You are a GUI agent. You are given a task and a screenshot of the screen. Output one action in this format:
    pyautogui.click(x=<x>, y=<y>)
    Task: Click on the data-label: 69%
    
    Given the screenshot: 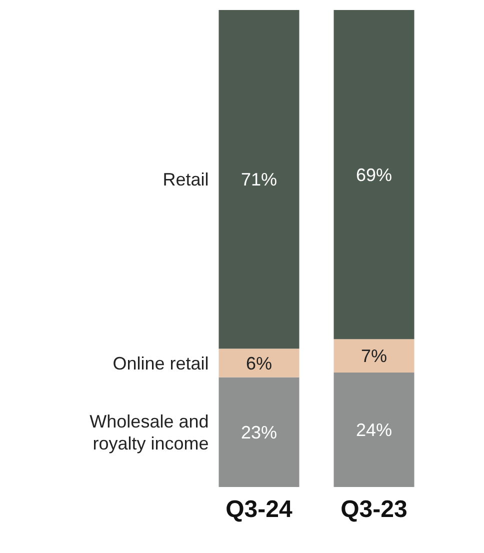 What is the action you would take?
    pyautogui.click(x=374, y=174)
    